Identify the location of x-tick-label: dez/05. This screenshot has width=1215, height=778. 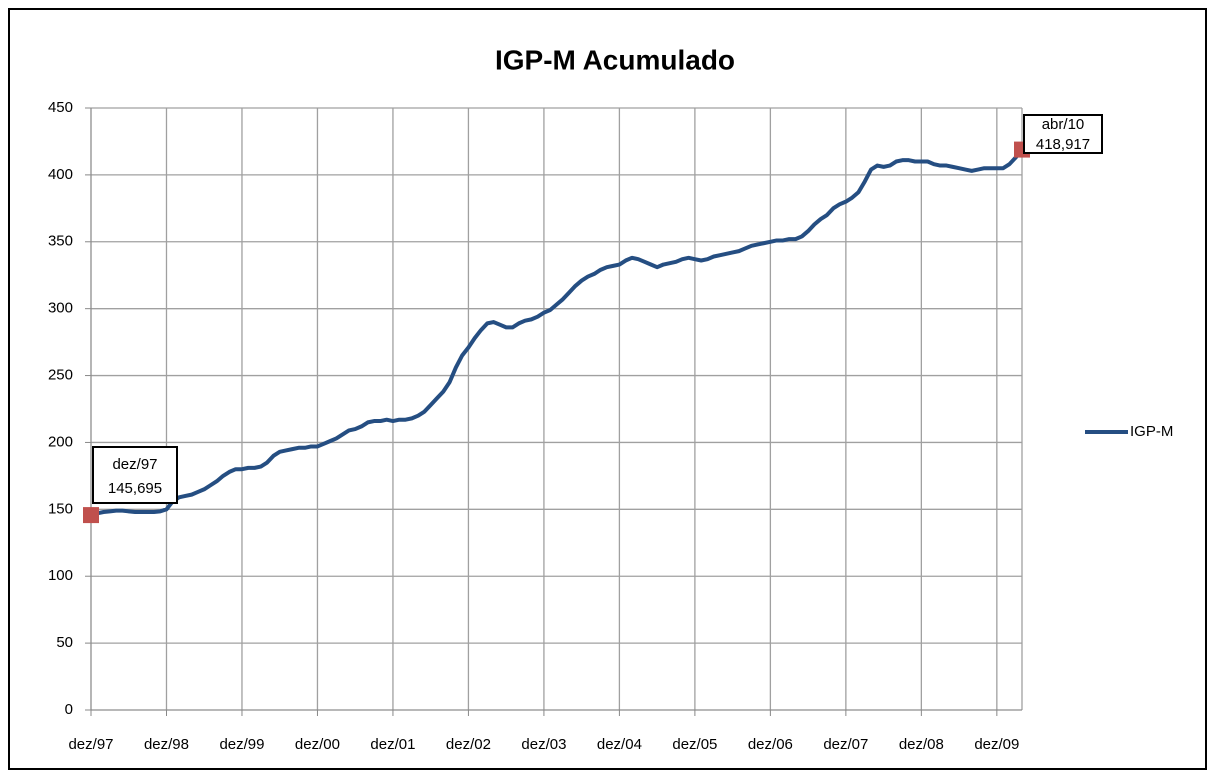
(694, 744).